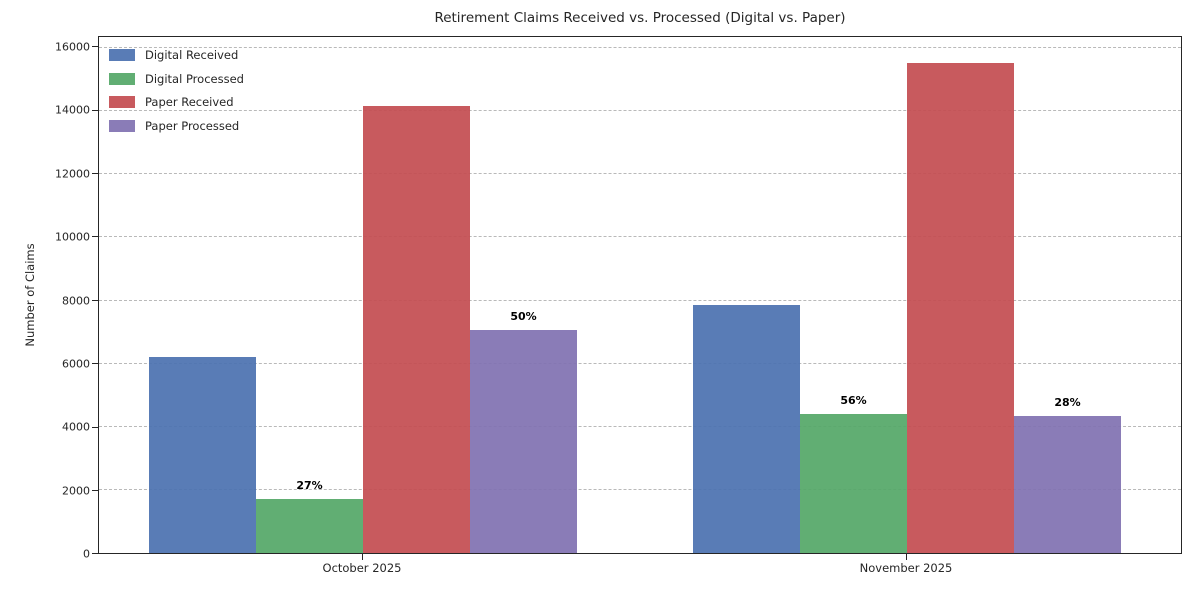  Describe the element at coordinates (746, 429) in the screenshot. I see `bar-digital-received-november-2025` at that location.